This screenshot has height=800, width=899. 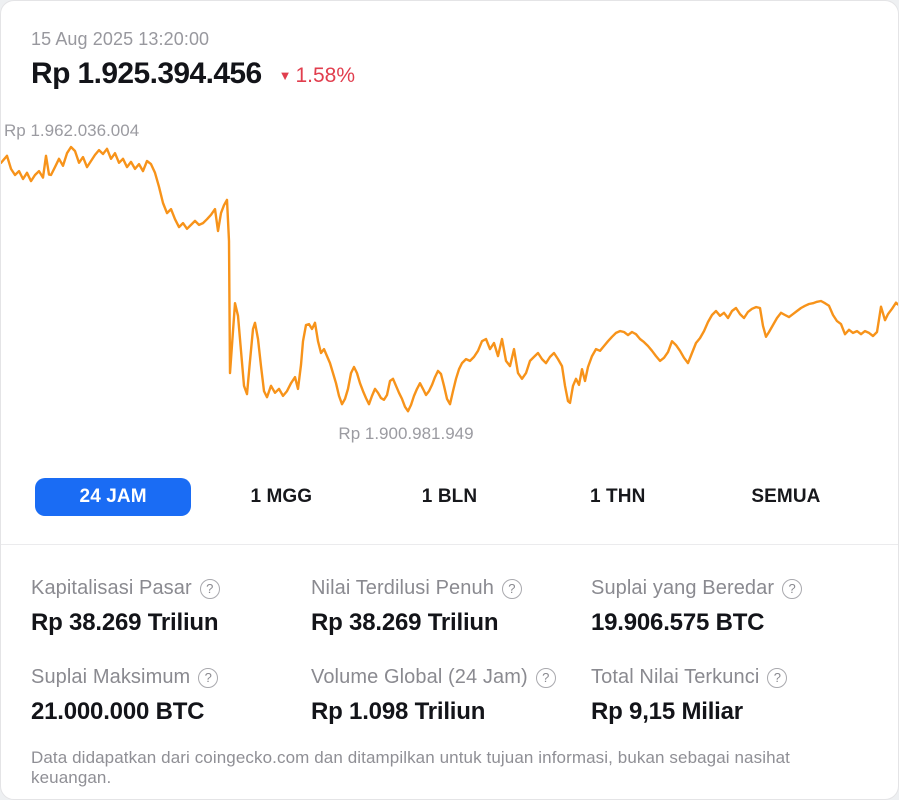 What do you see at coordinates (120, 39) in the screenshot?
I see `timestamp: 15 Aug 2025 13:20:00` at bounding box center [120, 39].